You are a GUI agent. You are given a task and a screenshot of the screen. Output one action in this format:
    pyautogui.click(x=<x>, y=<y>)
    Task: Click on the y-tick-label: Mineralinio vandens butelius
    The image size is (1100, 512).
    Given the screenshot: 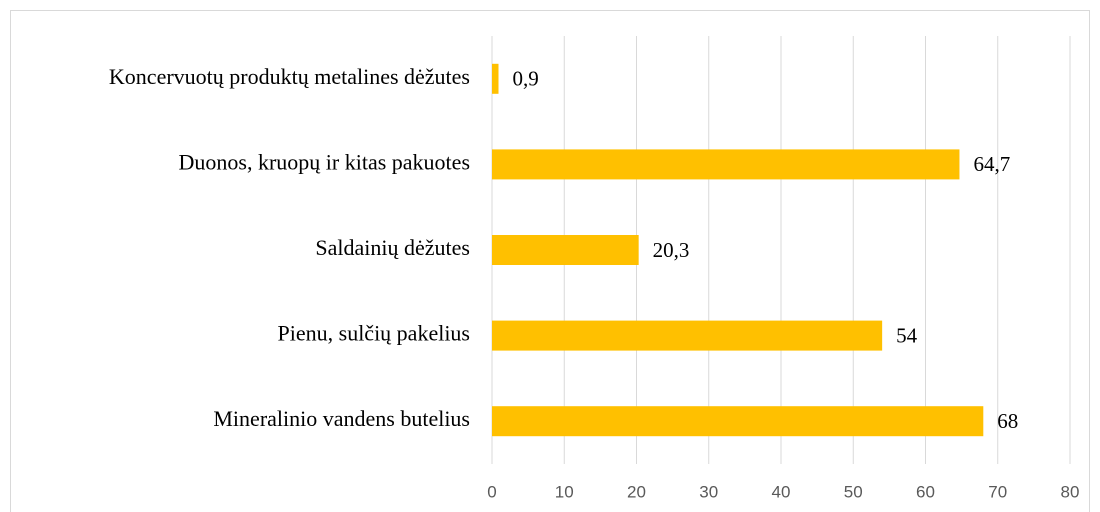 What is the action you would take?
    pyautogui.click(x=341, y=418)
    